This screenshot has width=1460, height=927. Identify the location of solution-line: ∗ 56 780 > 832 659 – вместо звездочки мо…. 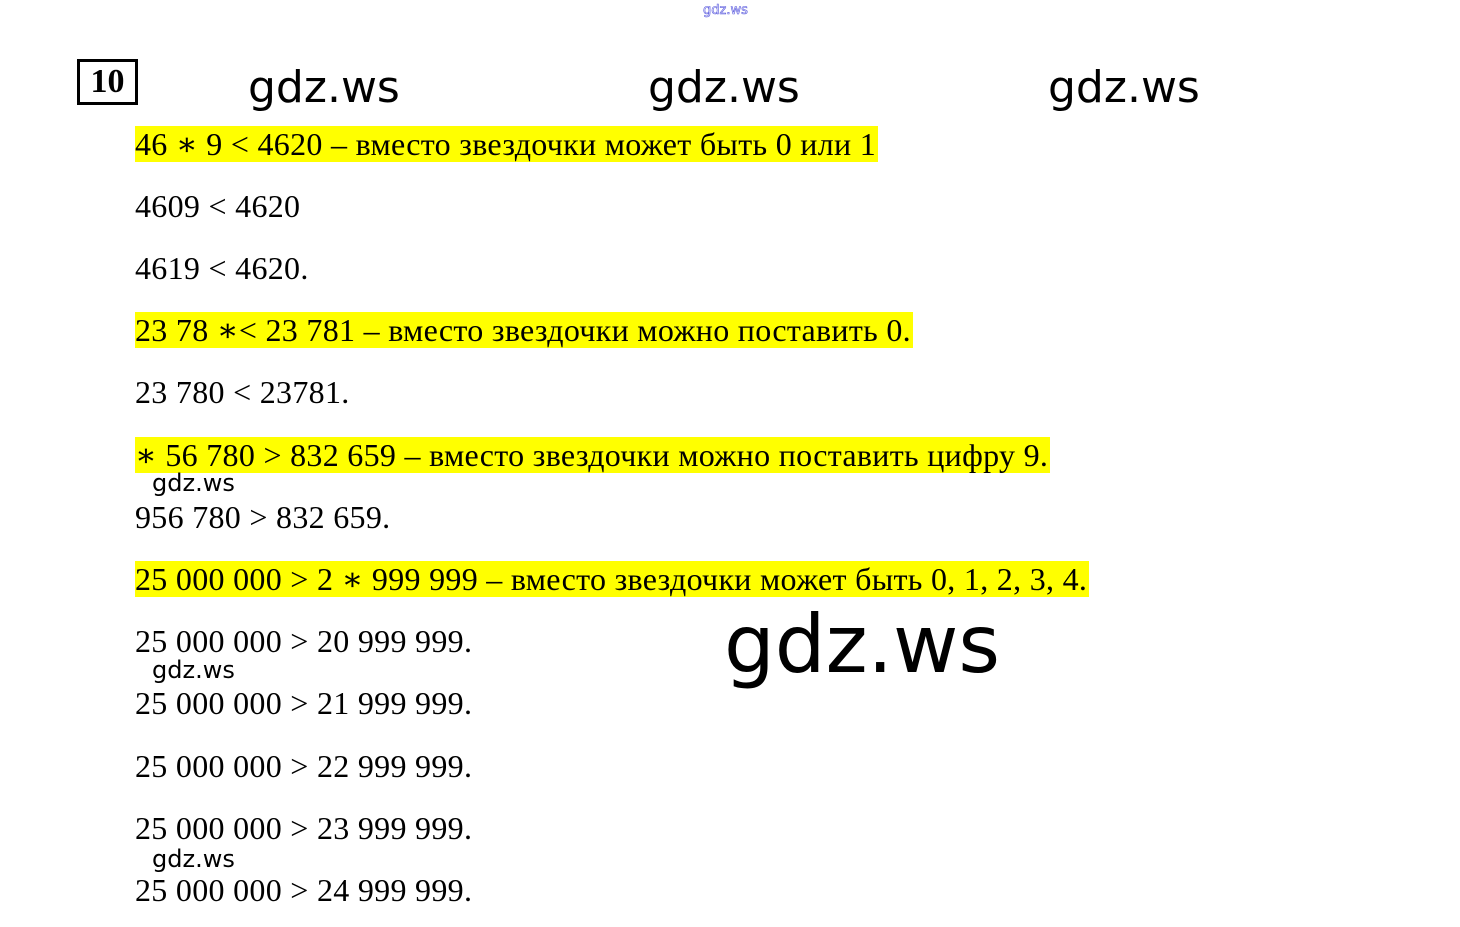
(593, 455).